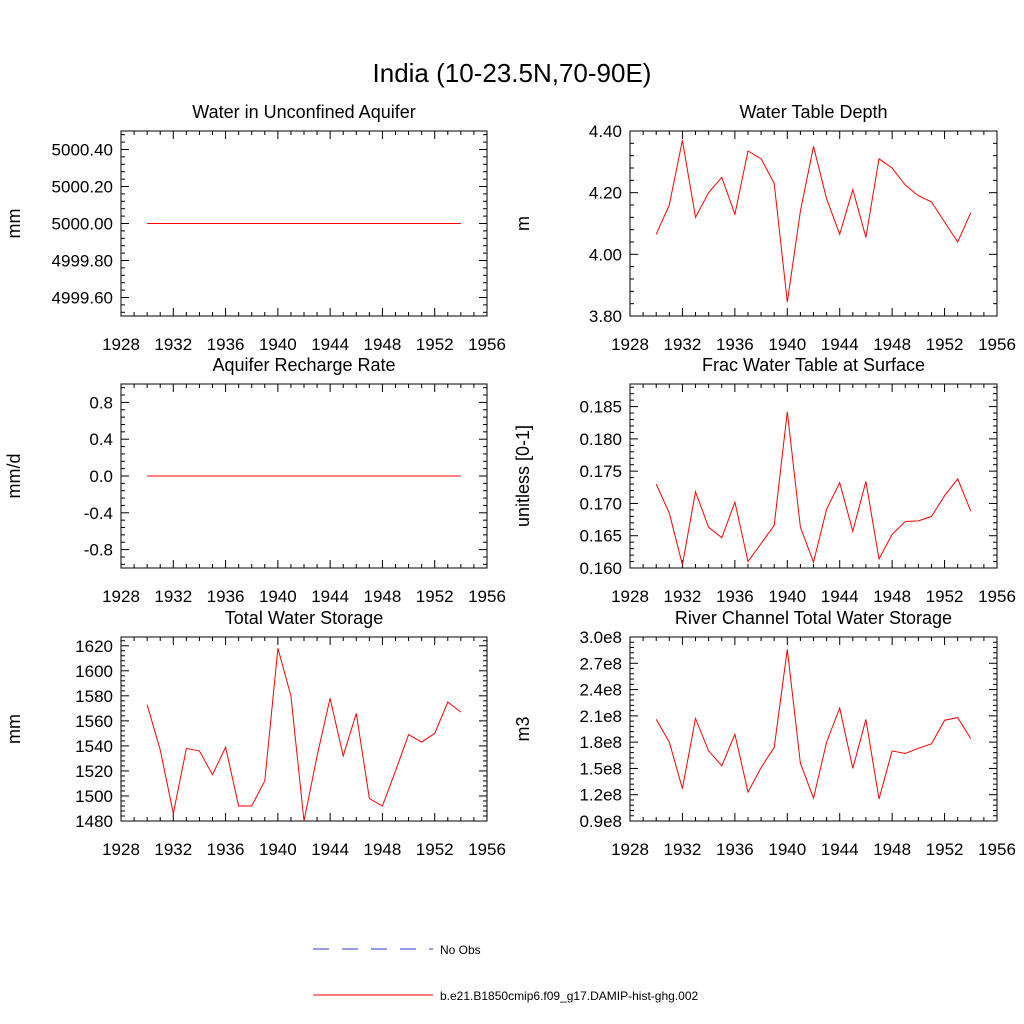 Image resolution: width=1024 pixels, height=1024 pixels. Describe the element at coordinates (600, 663) in the screenshot. I see `y-tick-label: 2.7e8` at that location.